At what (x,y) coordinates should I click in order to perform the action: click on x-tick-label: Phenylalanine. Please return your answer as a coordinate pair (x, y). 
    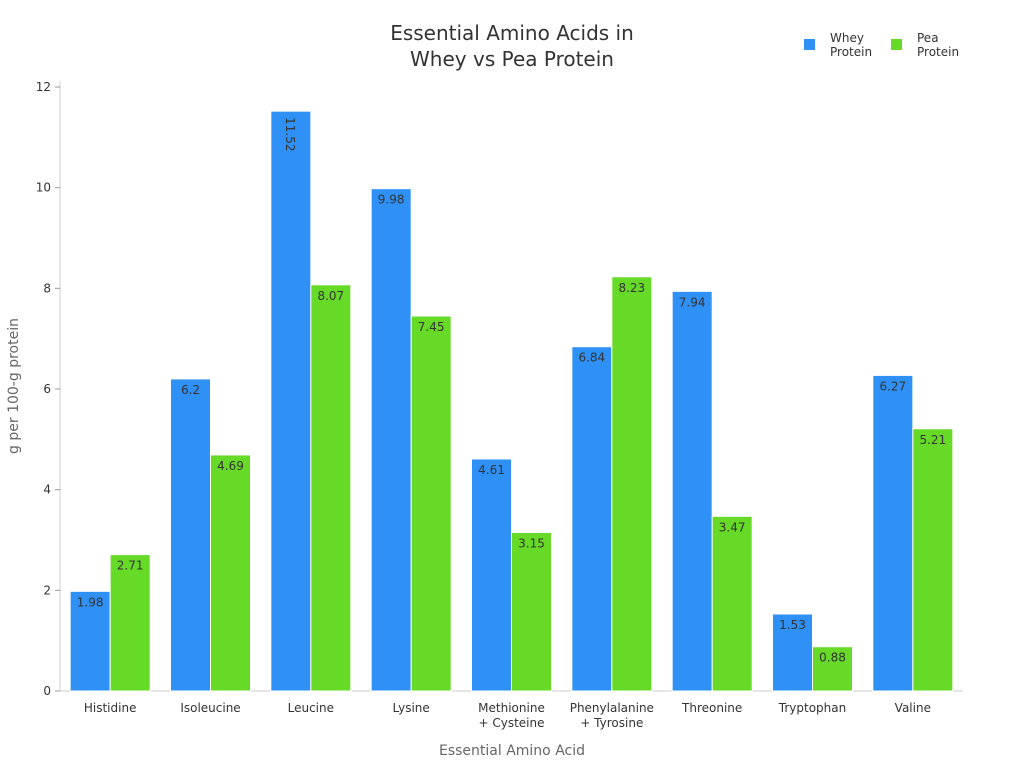
    Looking at the image, I should click on (612, 708).